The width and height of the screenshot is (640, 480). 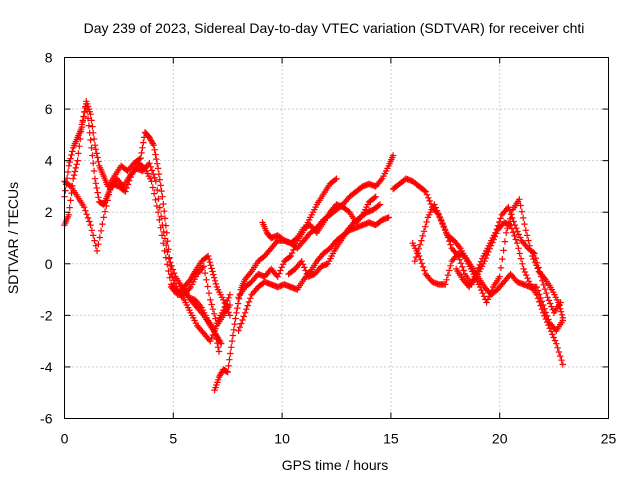 What do you see at coordinates (13, 238) in the screenshot?
I see `y-axis-label: SDTVAR / TECUs` at bounding box center [13, 238].